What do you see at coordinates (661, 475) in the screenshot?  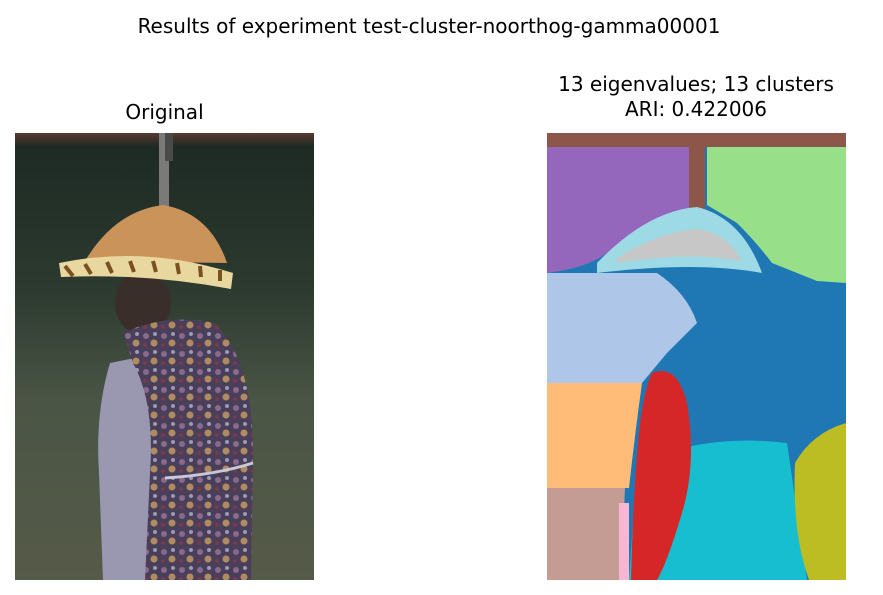 I see `cluster-red-region` at bounding box center [661, 475].